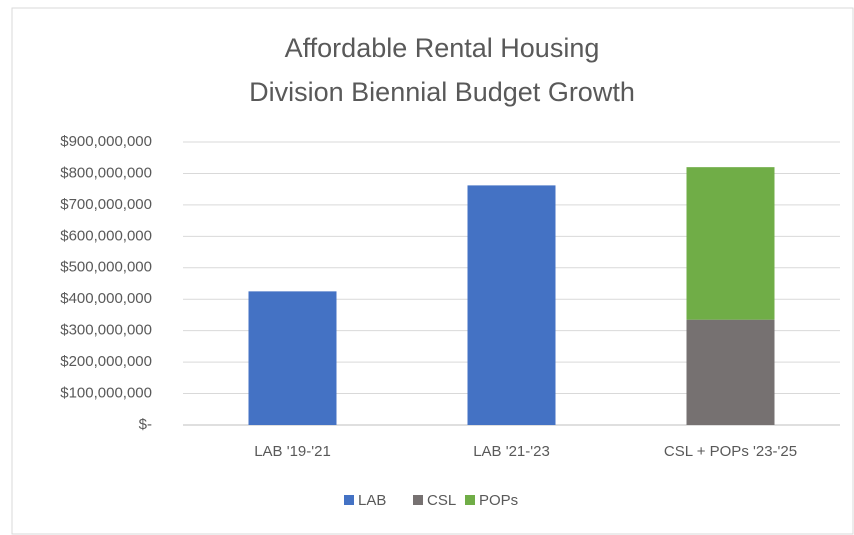  Describe the element at coordinates (292, 451) in the screenshot. I see `x-tick-label: LAB '19-'21` at that location.